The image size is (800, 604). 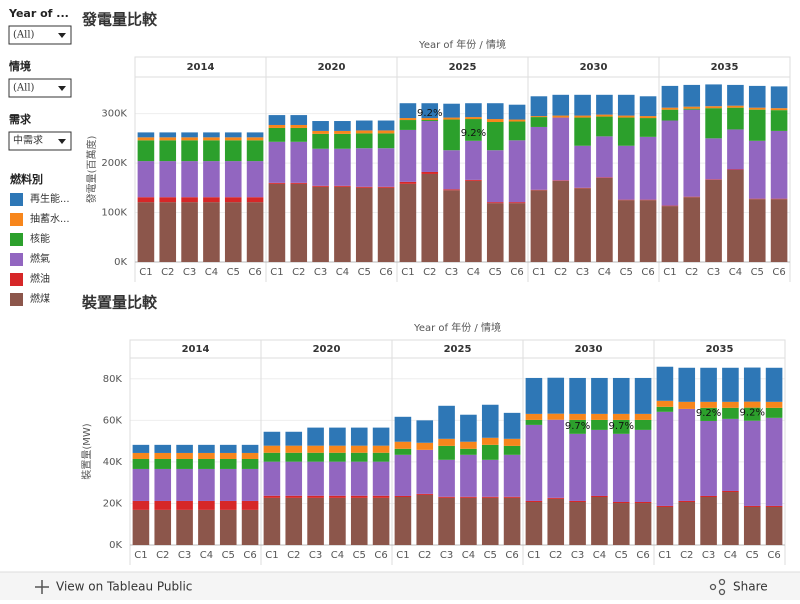 What do you see at coordinates (119, 20) in the screenshot?
I see `chart-title: 發電量比較` at bounding box center [119, 20].